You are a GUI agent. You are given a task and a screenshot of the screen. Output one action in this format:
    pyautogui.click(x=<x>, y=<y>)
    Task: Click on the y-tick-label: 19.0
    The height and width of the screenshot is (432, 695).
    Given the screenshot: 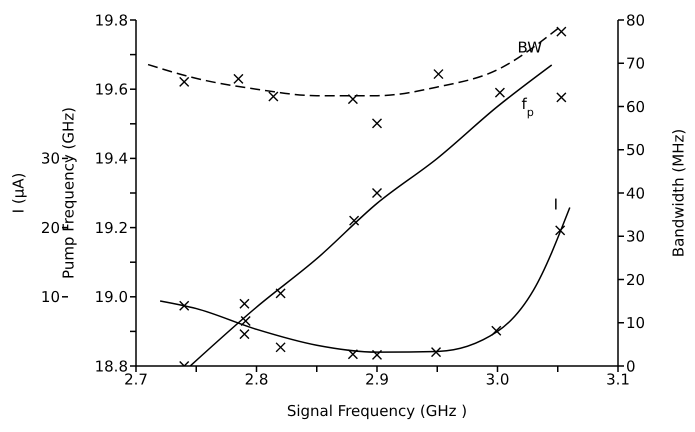 What is the action you would take?
    pyautogui.click(x=111, y=297)
    